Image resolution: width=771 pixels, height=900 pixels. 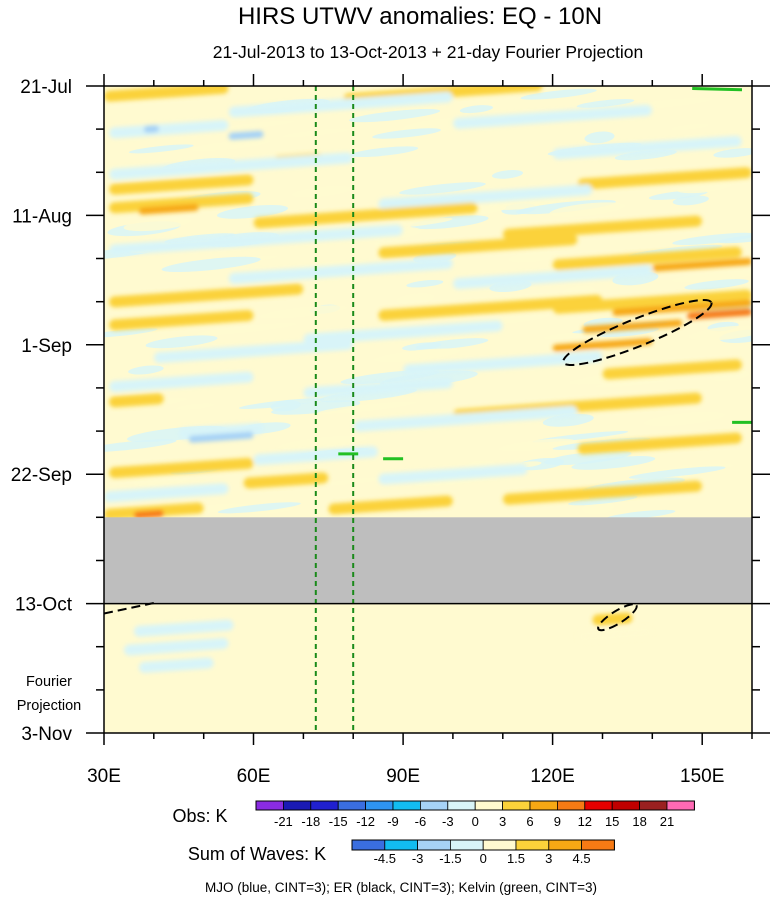 I want to click on er-ellipse-contour, so click(x=617, y=617).